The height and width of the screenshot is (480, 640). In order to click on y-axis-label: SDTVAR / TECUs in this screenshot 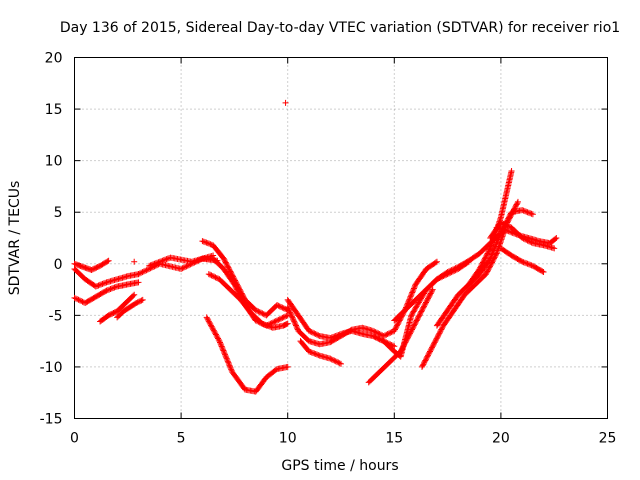, I will do `click(15, 238)`.